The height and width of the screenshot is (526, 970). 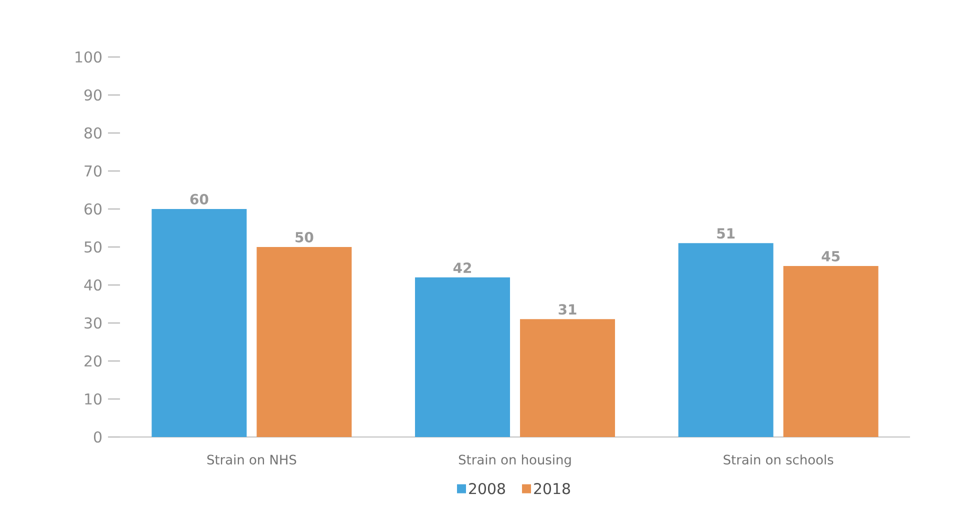 What do you see at coordinates (93, 399) in the screenshot?
I see `y-tick-label: 10` at bounding box center [93, 399].